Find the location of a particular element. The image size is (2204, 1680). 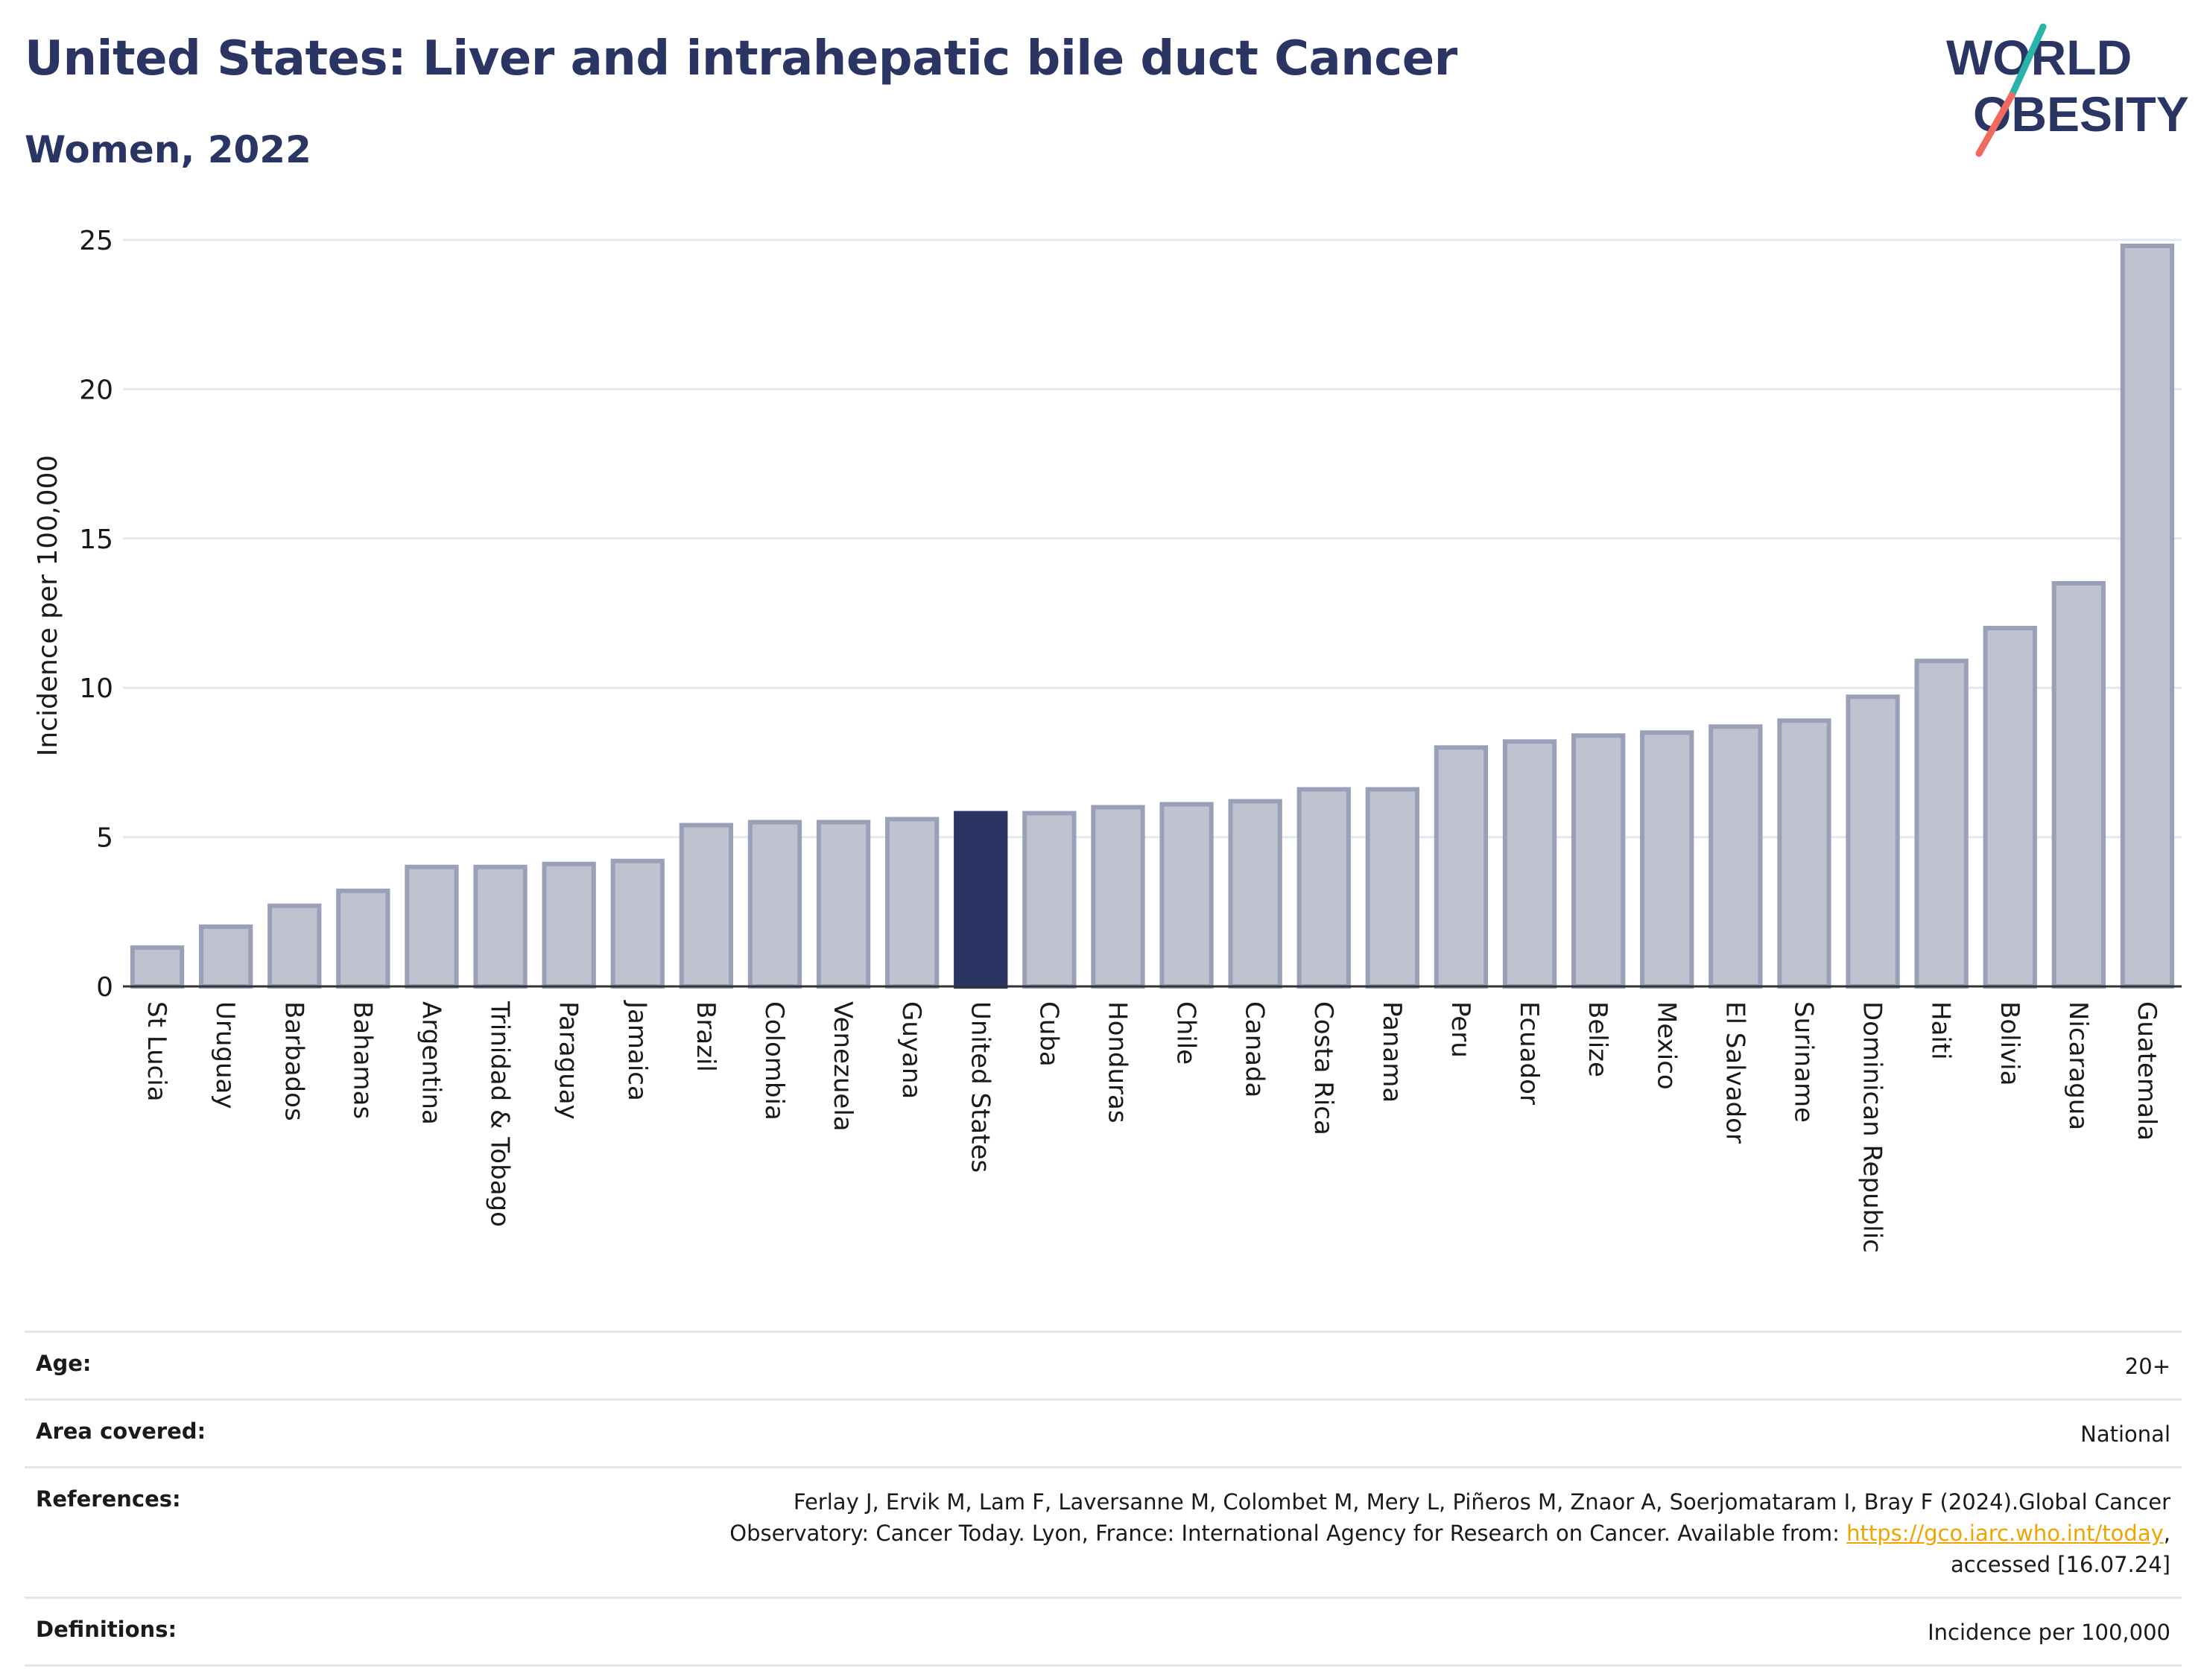

x-tick-label: Colombia is located at coordinates (774, 1060).